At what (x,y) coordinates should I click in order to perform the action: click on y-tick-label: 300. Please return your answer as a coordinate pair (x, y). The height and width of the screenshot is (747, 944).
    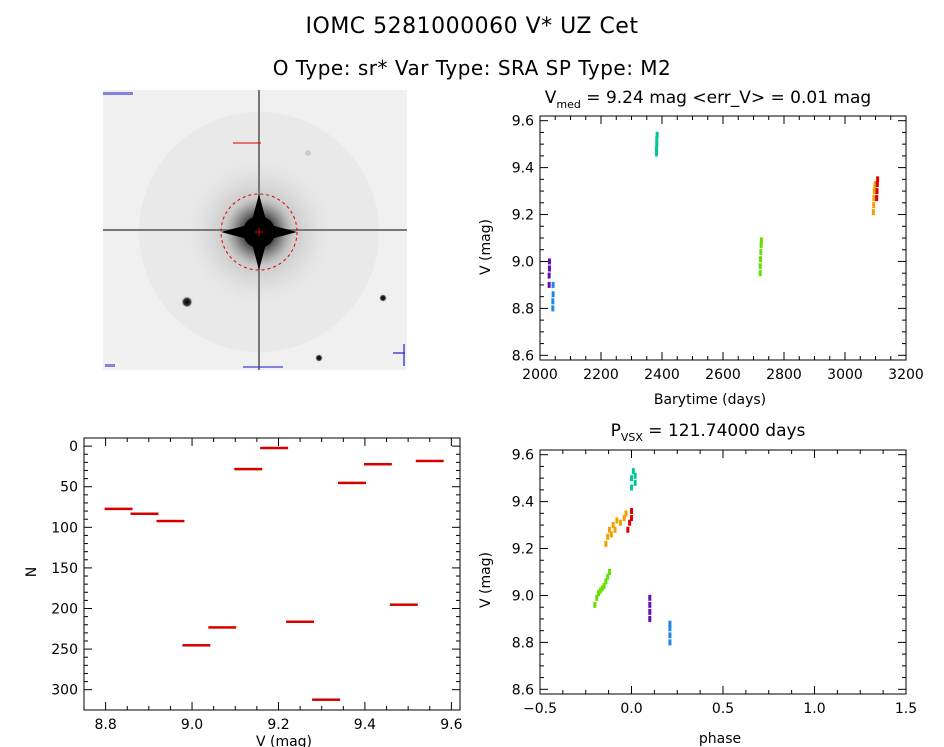
    Looking at the image, I should click on (64, 691).